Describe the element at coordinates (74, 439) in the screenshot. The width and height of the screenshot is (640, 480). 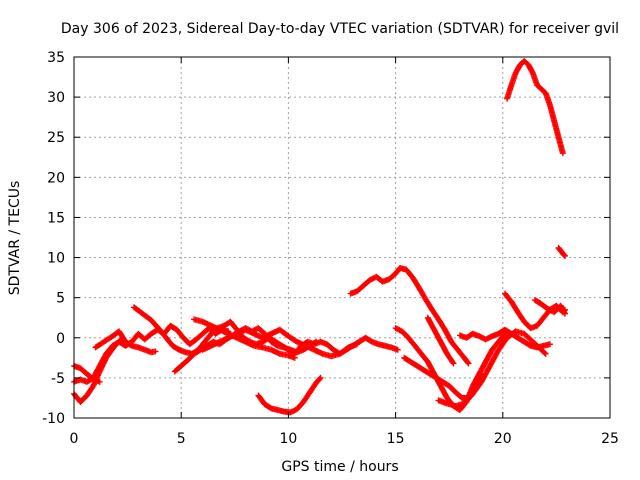
I see `x-tick-label: 0` at that location.